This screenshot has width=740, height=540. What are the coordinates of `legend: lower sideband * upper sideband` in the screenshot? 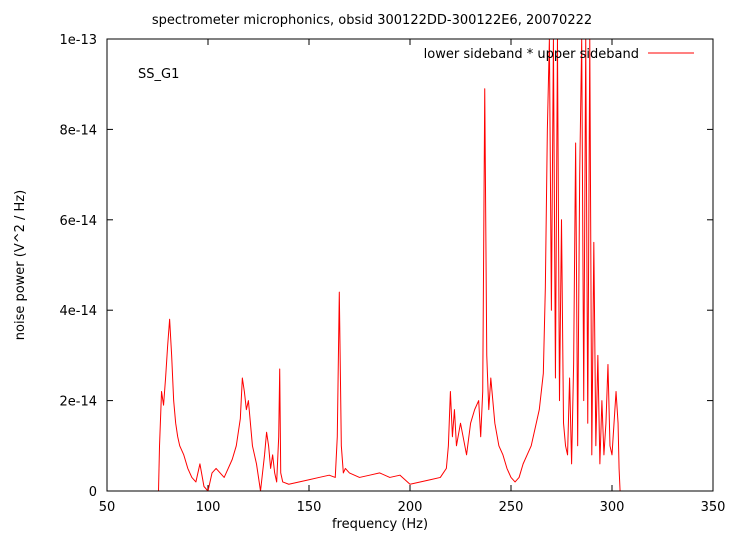 It's located at (559, 54).